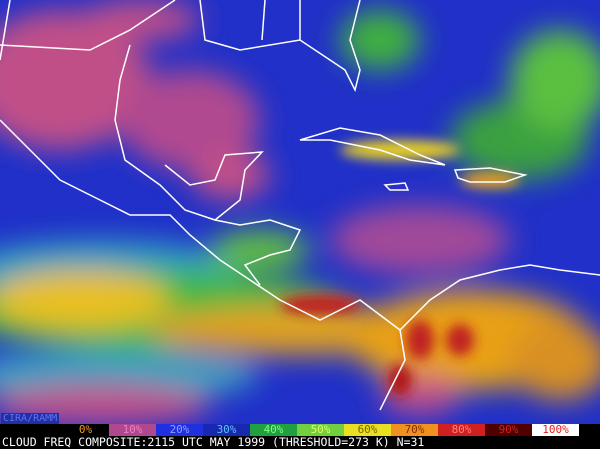  Describe the element at coordinates (508, 430) in the screenshot. I see `legend-label: 90%` at that location.